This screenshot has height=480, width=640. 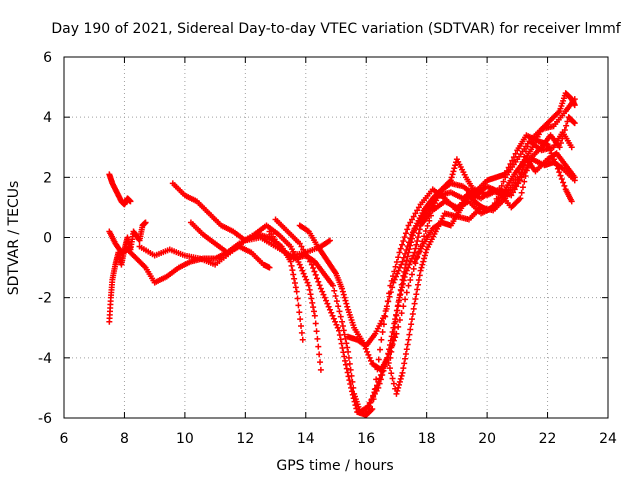 I want to click on y-tick-label: 4, so click(x=47, y=118).